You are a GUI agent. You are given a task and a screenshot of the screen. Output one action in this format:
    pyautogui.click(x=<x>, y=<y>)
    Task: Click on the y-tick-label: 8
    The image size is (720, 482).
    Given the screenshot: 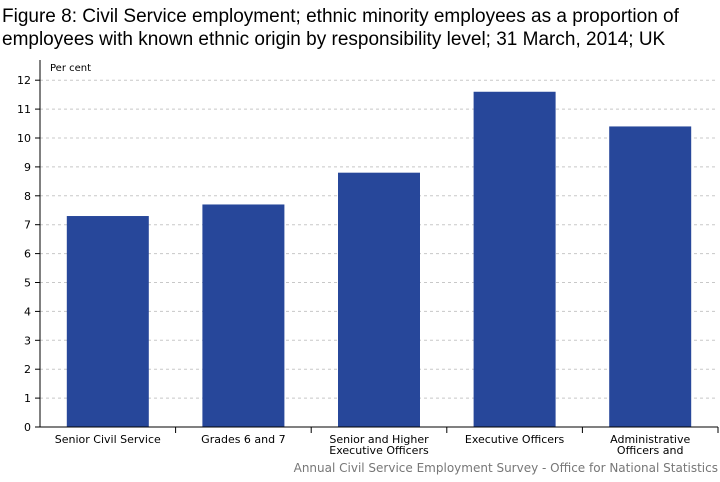 What is the action you would take?
    pyautogui.click(x=27, y=196)
    